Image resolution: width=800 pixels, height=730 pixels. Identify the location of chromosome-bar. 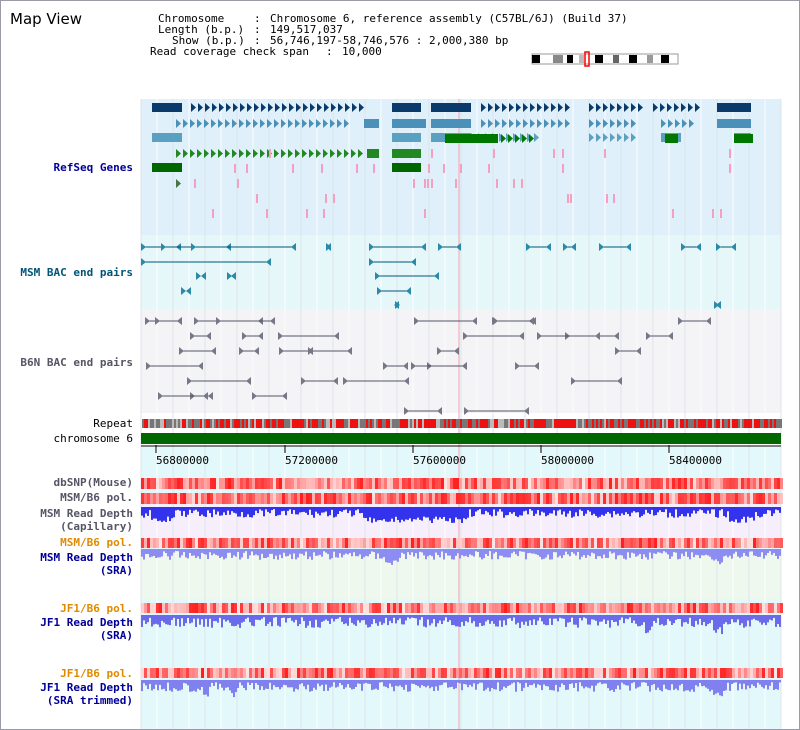
(461, 438).